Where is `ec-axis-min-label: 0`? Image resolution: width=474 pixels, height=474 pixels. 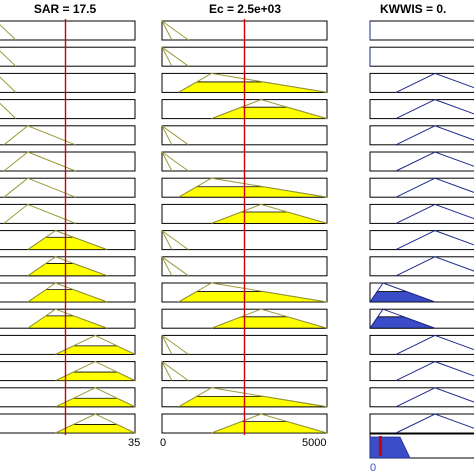
ec-axis-min-label: 0 is located at coordinates (163, 443).